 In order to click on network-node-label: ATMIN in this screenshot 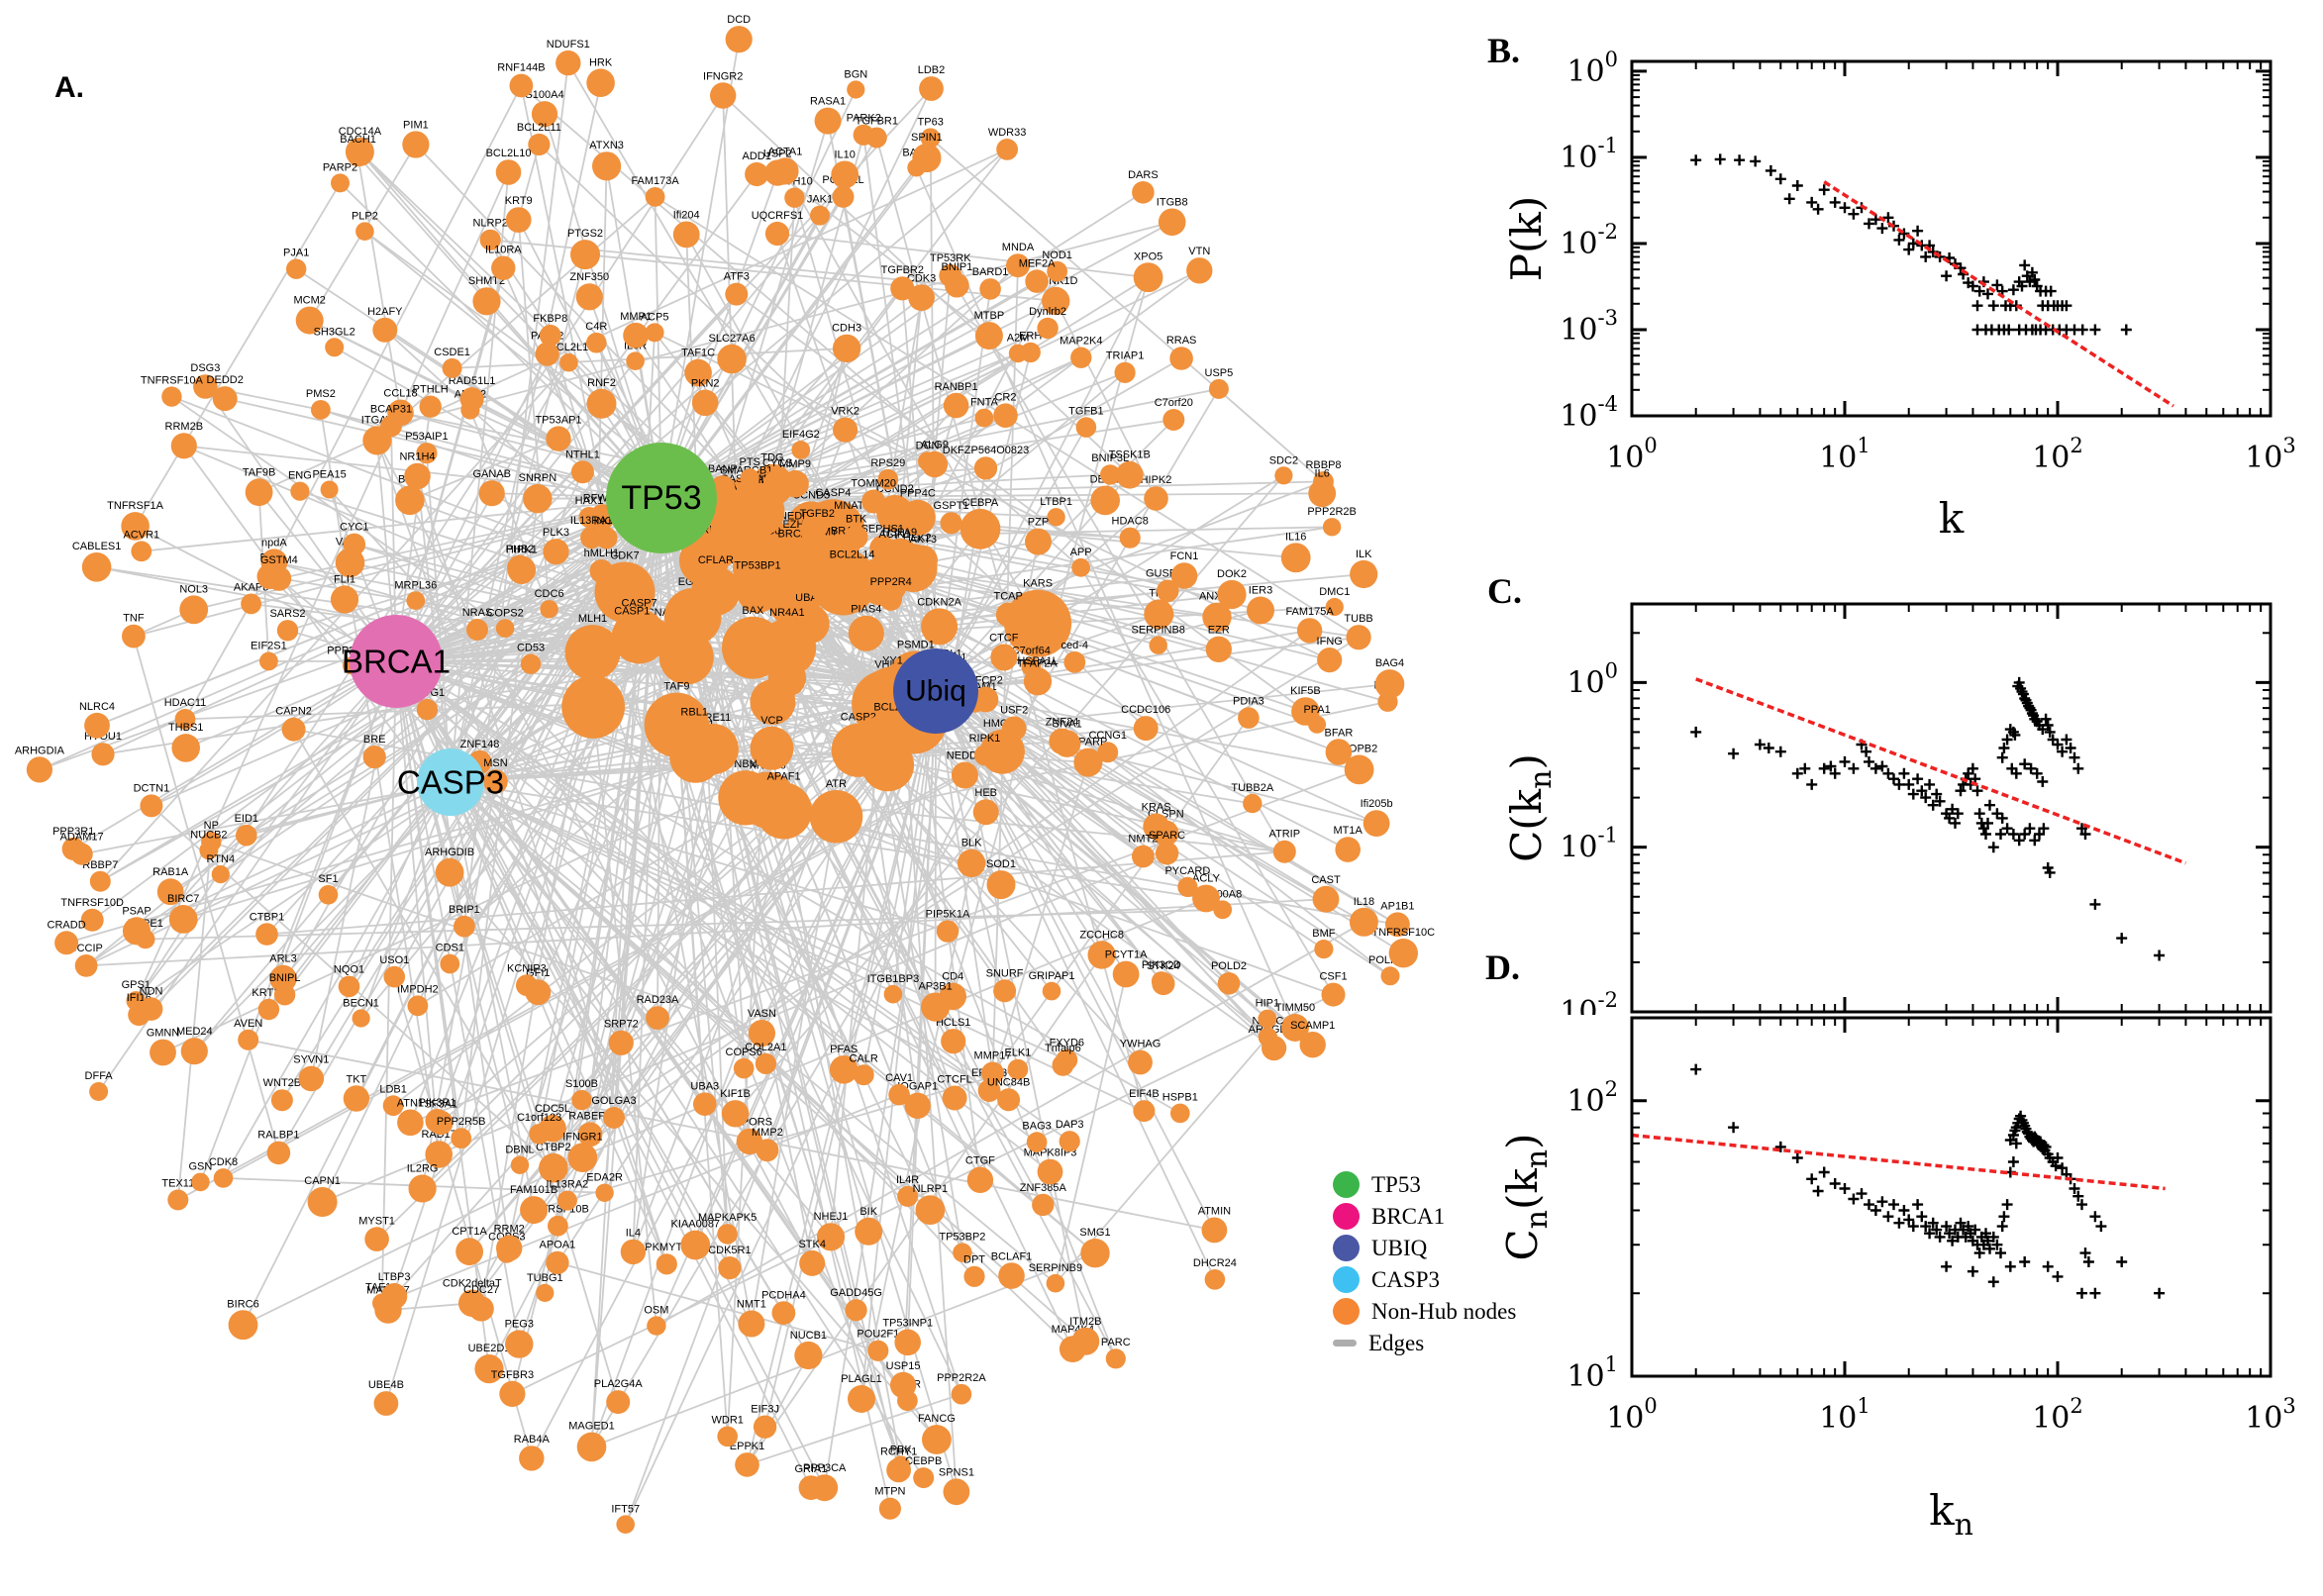, I will do `click(1215, 1212)`.